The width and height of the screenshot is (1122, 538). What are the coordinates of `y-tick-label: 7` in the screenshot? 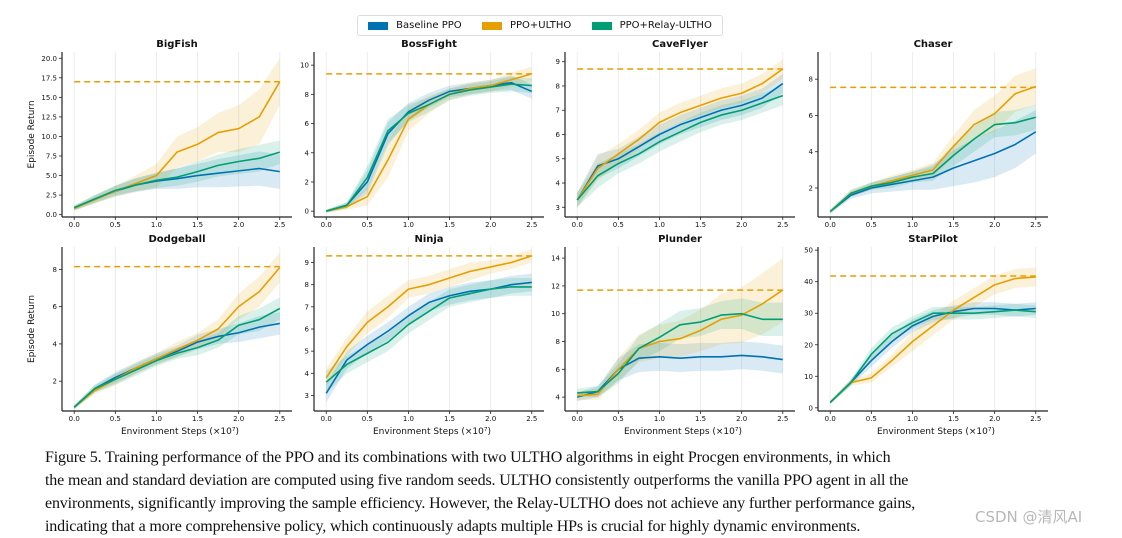 It's located at (558, 111).